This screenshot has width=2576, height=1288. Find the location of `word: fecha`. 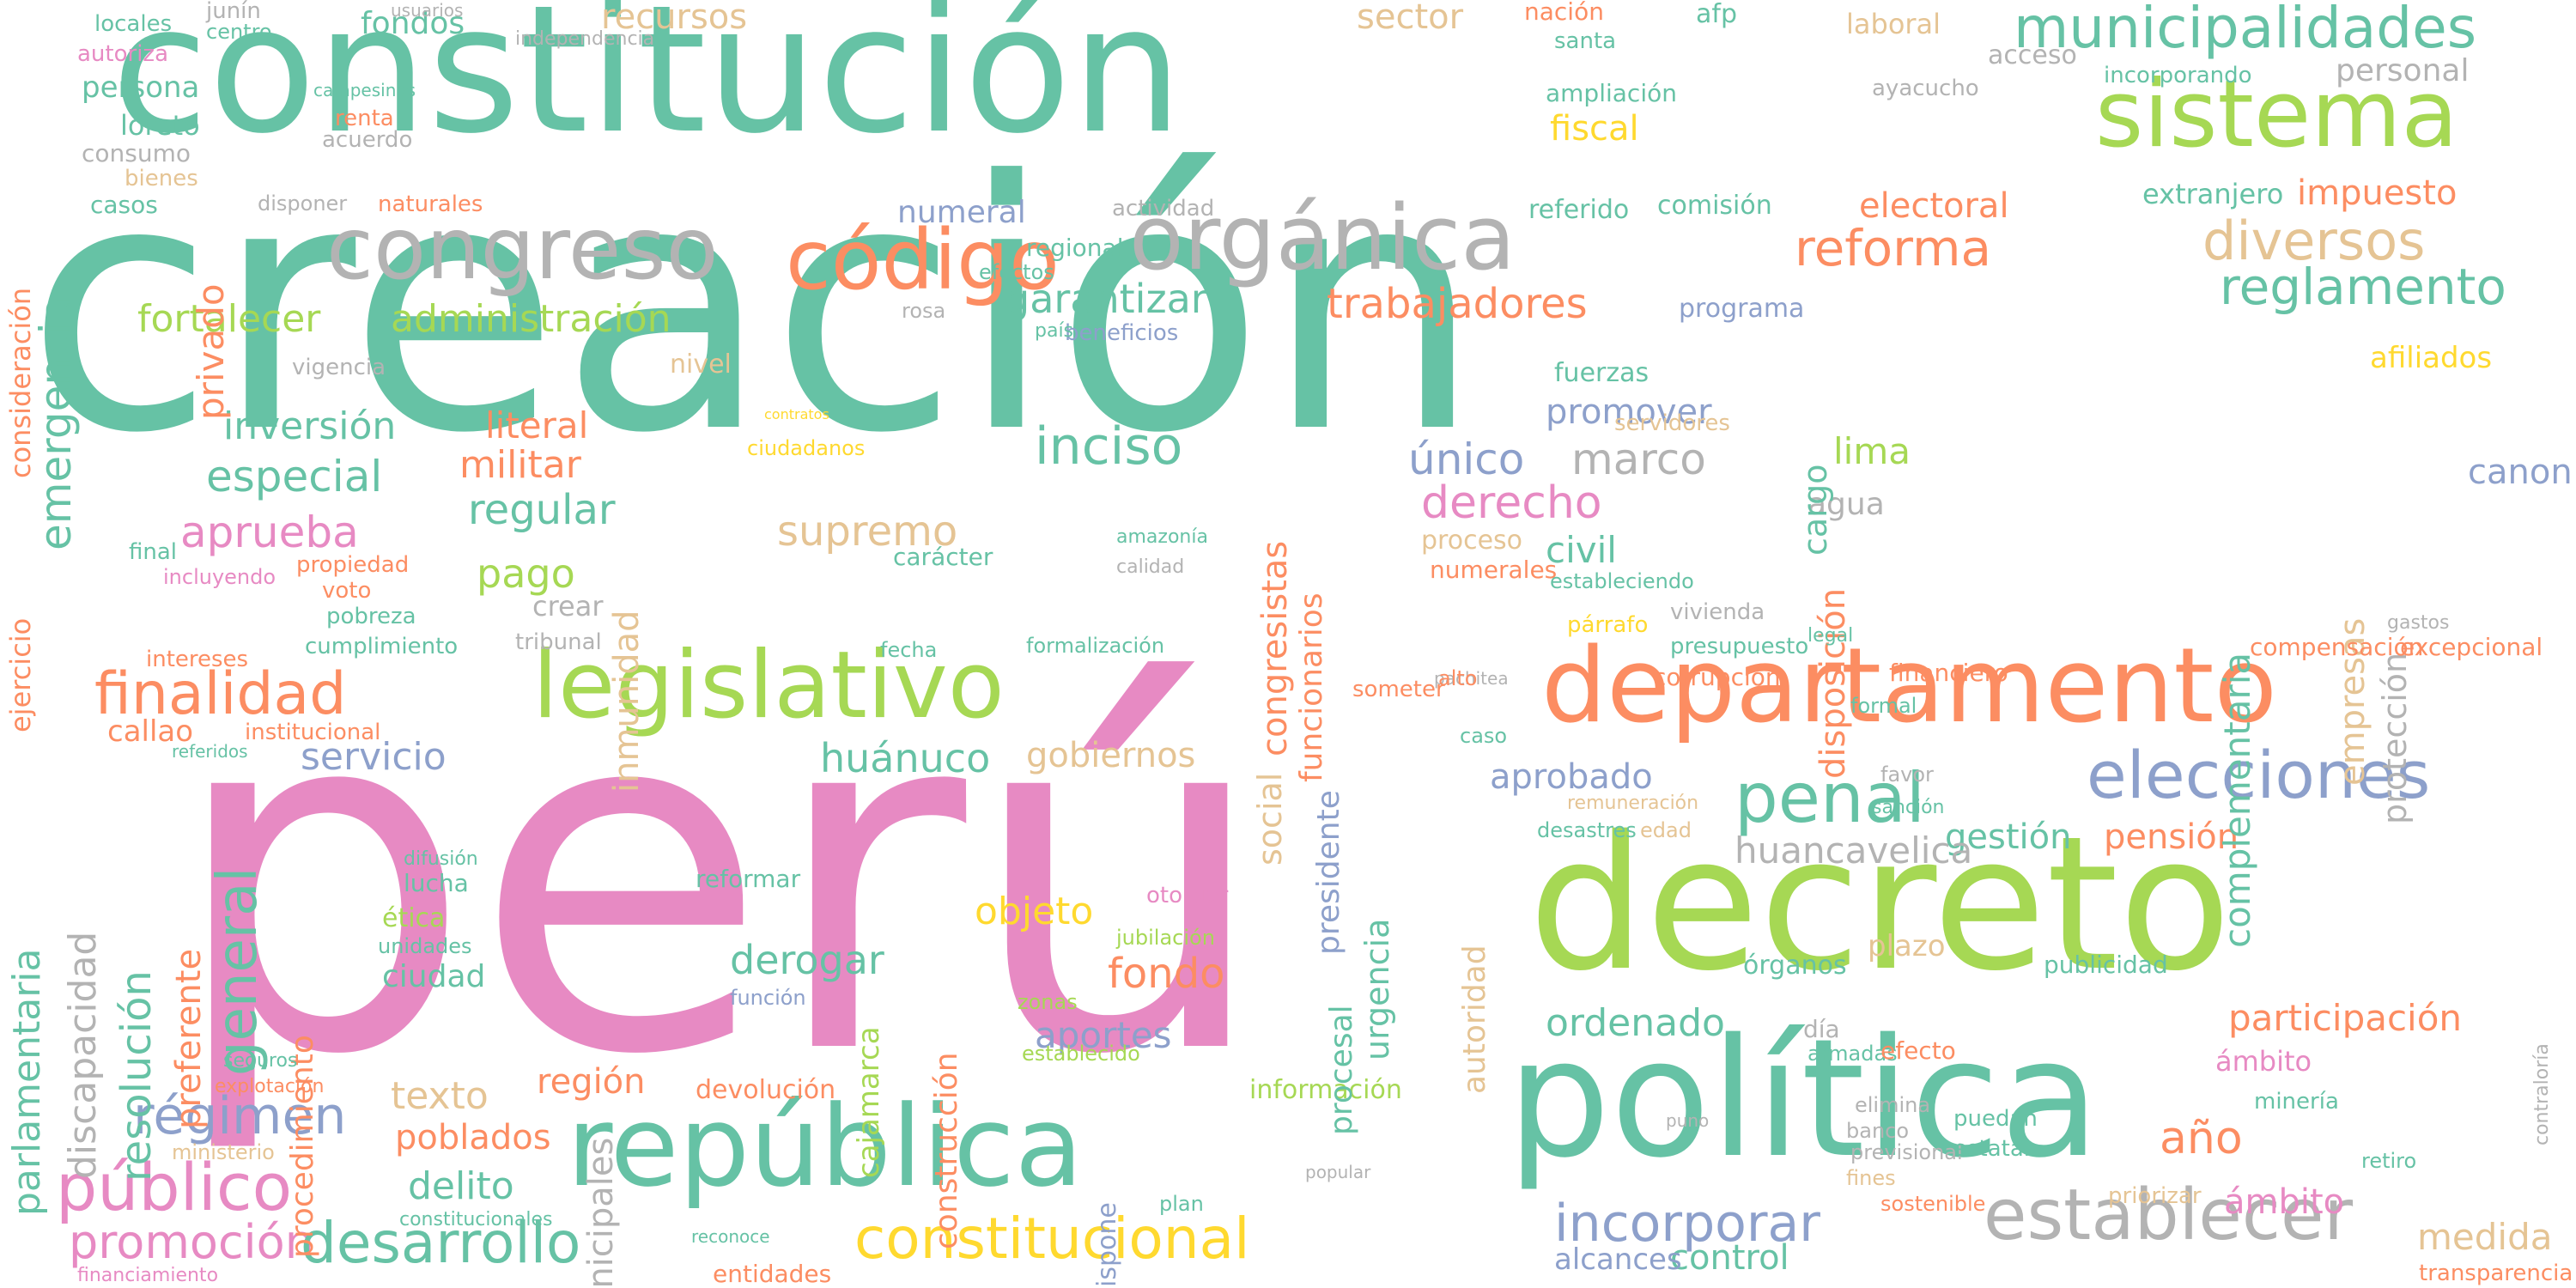

word: fecha is located at coordinates (909, 650).